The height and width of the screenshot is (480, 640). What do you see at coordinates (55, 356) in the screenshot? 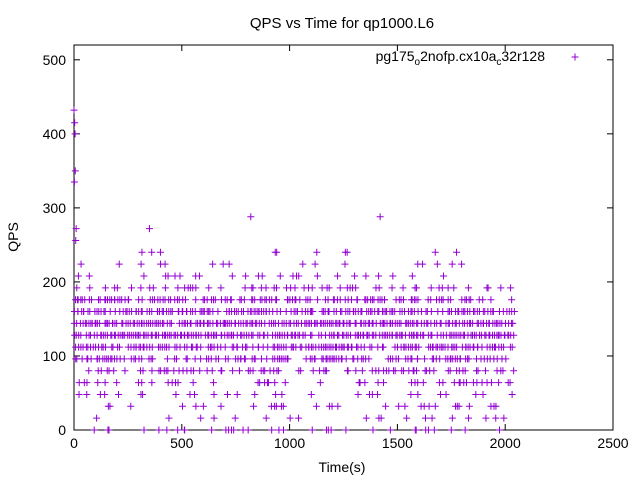
I see `y-tick-label: 100` at bounding box center [55, 356].